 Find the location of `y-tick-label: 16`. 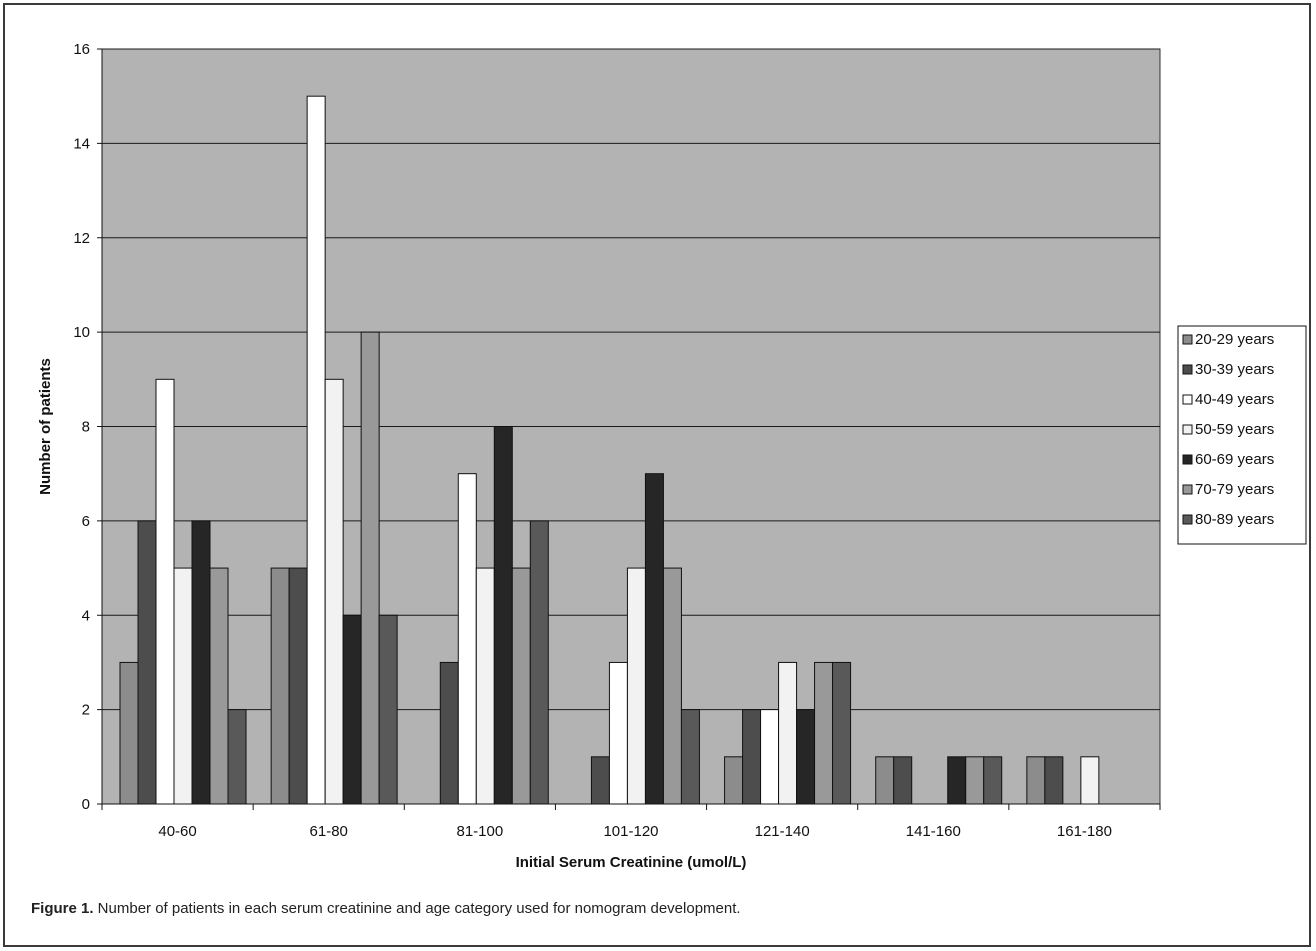

y-tick-label: 16 is located at coordinates (81, 49).